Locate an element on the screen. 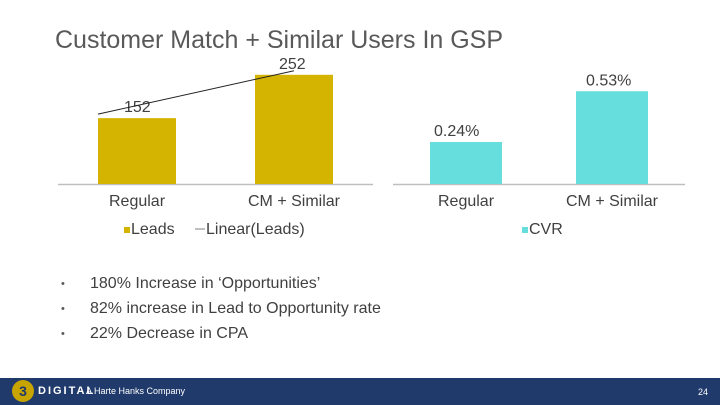 Image resolution: width=720 pixels, height=405 pixels. trendline is located at coordinates (196, 92).